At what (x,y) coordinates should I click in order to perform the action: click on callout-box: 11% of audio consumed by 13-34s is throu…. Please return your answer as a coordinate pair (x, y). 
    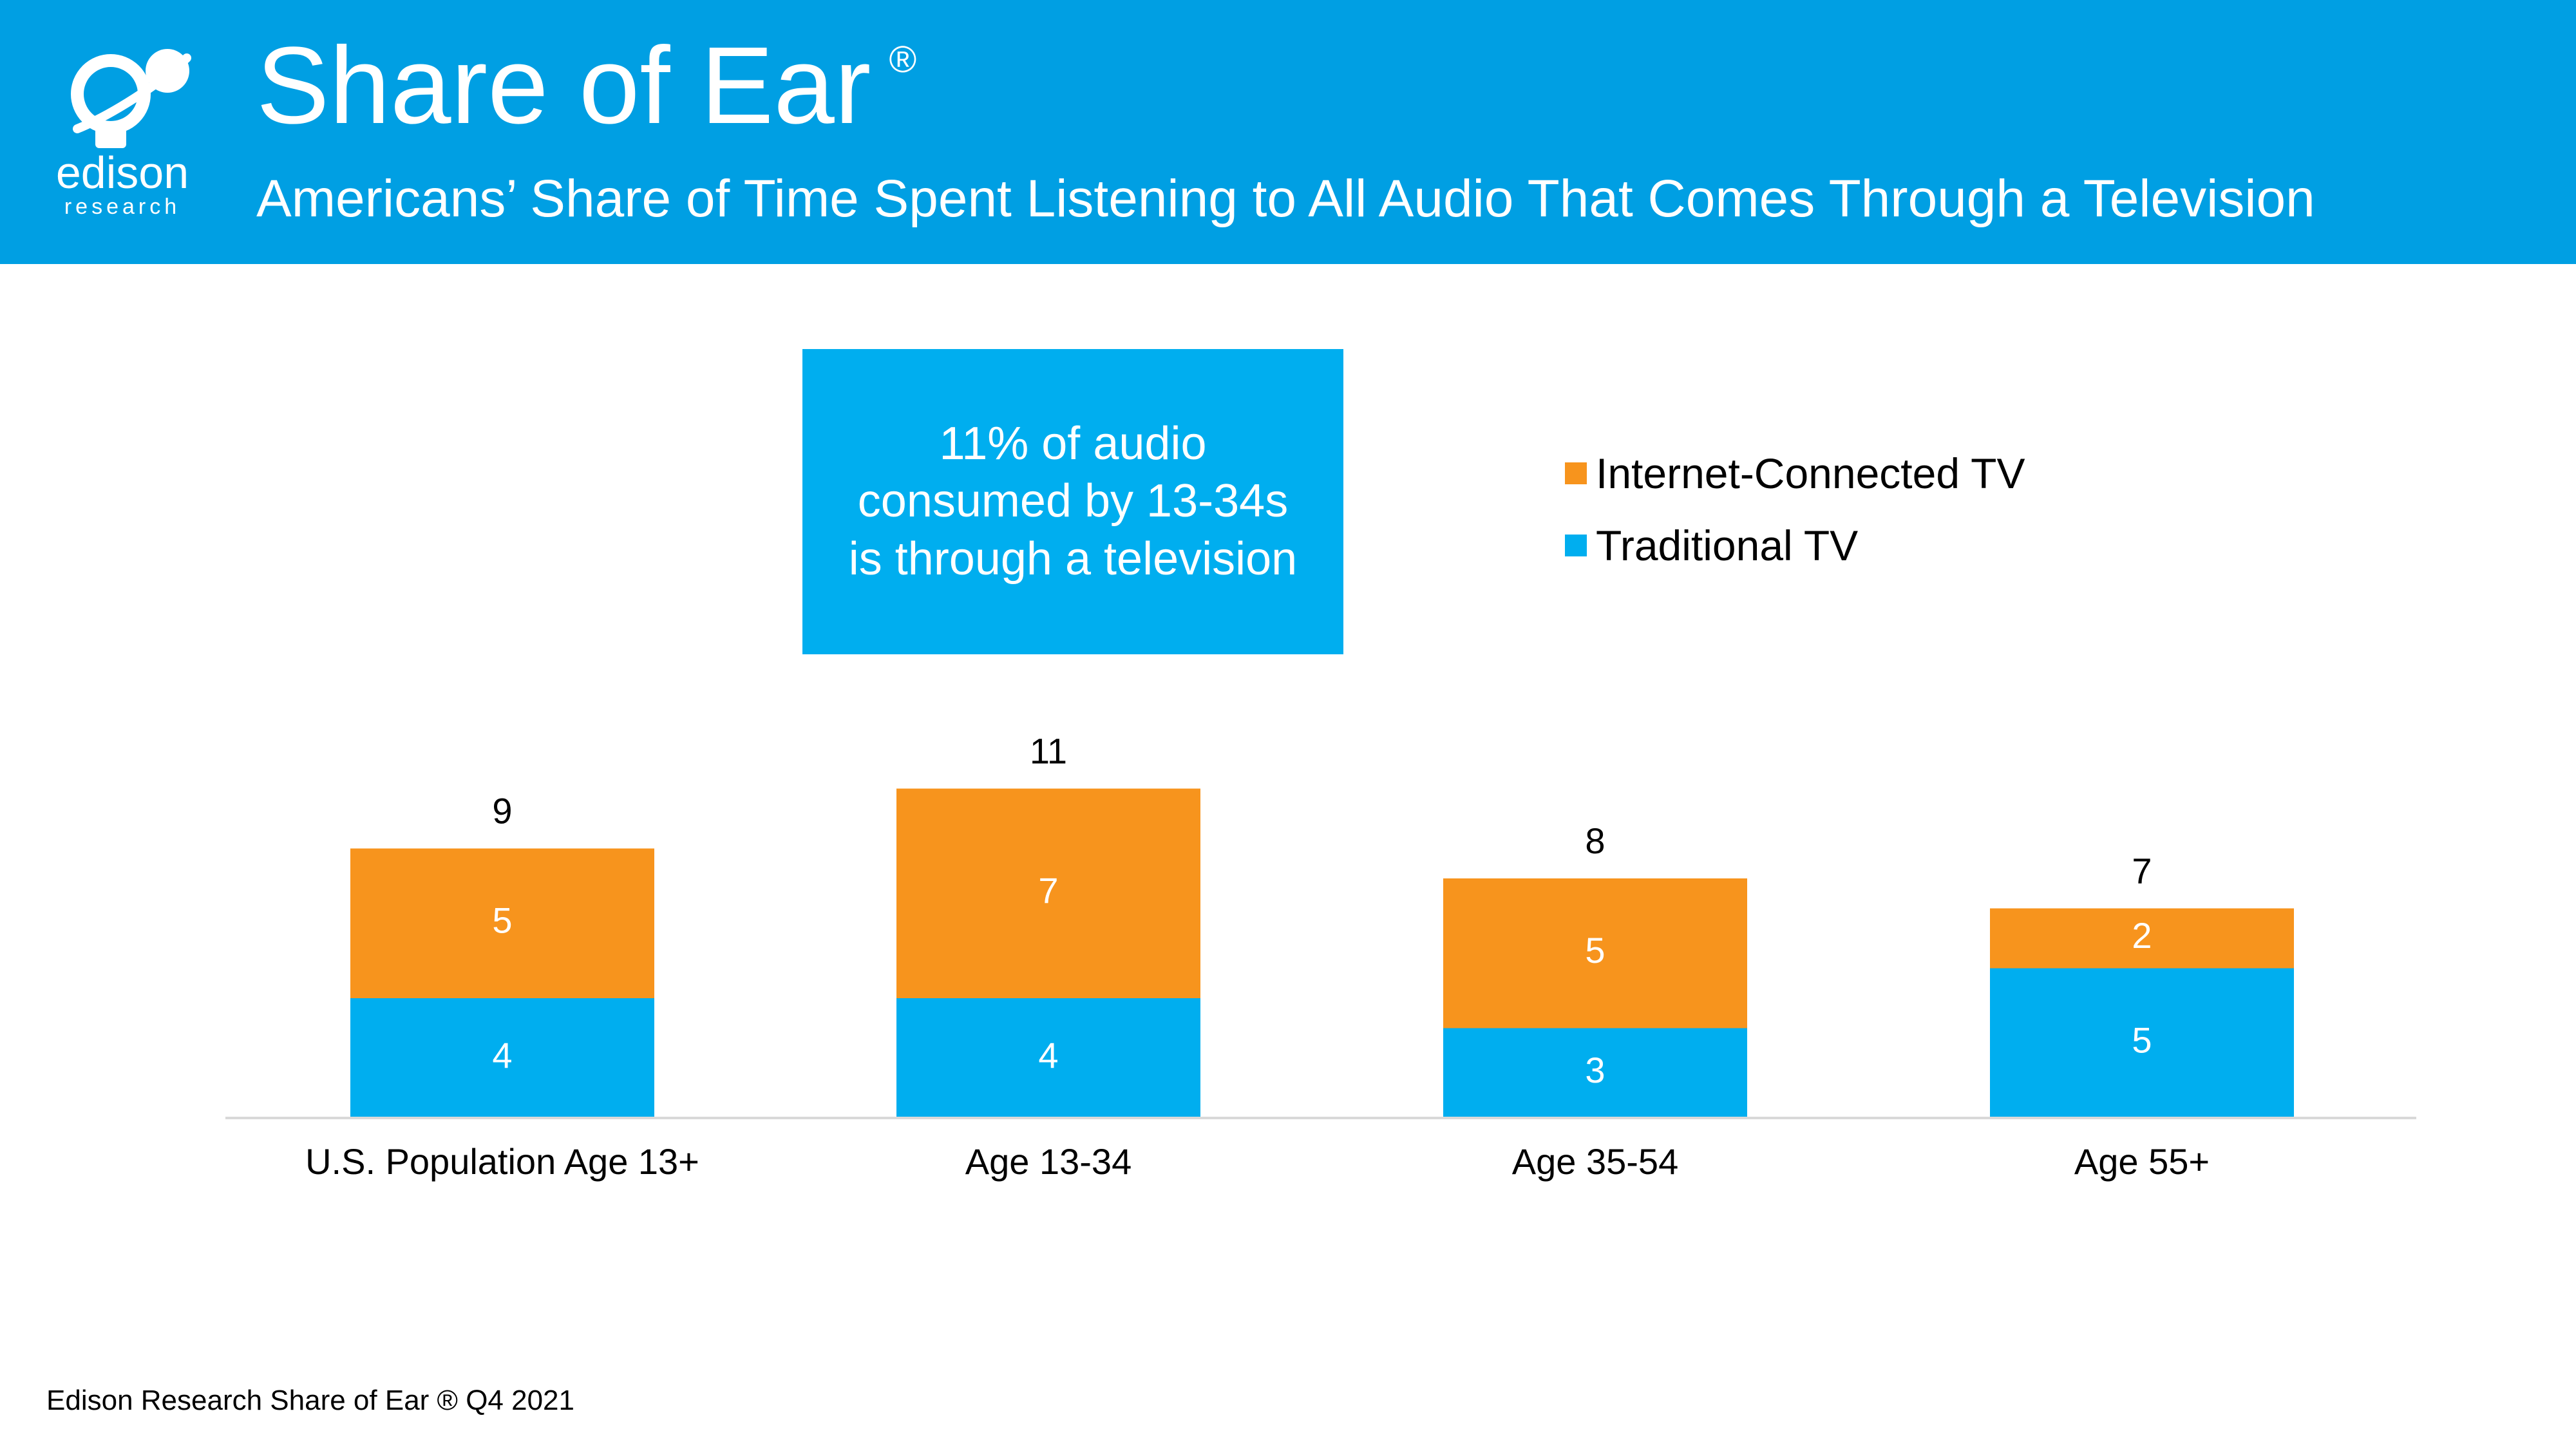
    Looking at the image, I should click on (1072, 501).